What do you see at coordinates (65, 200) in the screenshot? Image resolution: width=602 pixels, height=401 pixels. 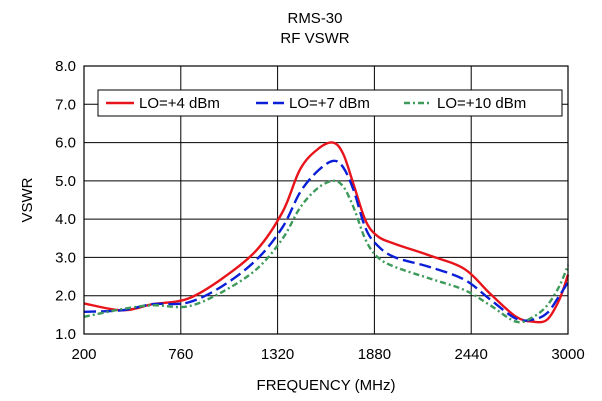 I see `y-tick-labels: 1.0 2.0 3.0 4.0 5.0 6.0 7.0 8.0` at bounding box center [65, 200].